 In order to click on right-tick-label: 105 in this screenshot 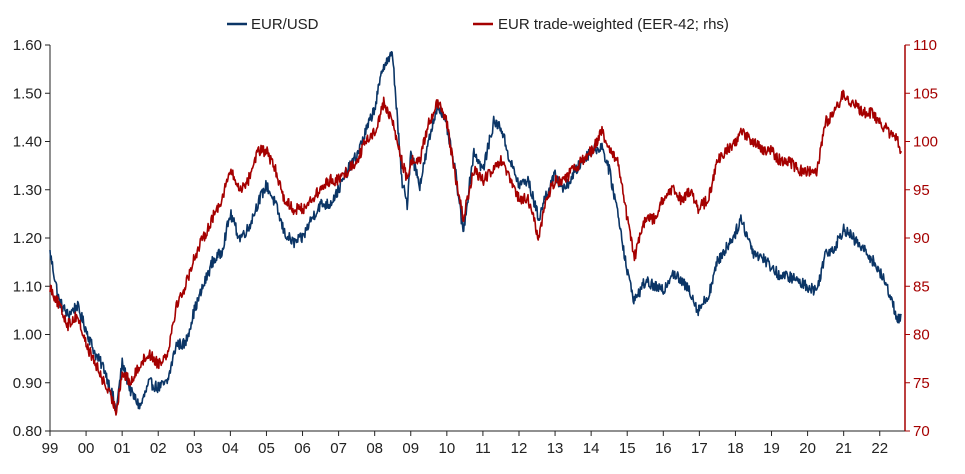, I will do `click(925, 93)`.